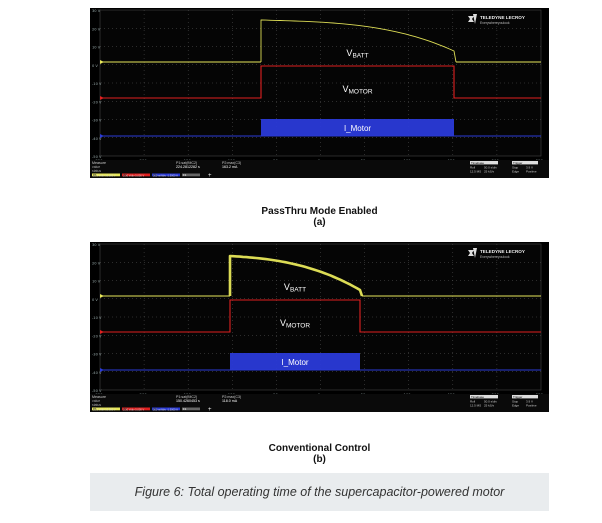  What do you see at coordinates (319, 448) in the screenshot?
I see `caption-b-title: Conventional Control` at bounding box center [319, 448].